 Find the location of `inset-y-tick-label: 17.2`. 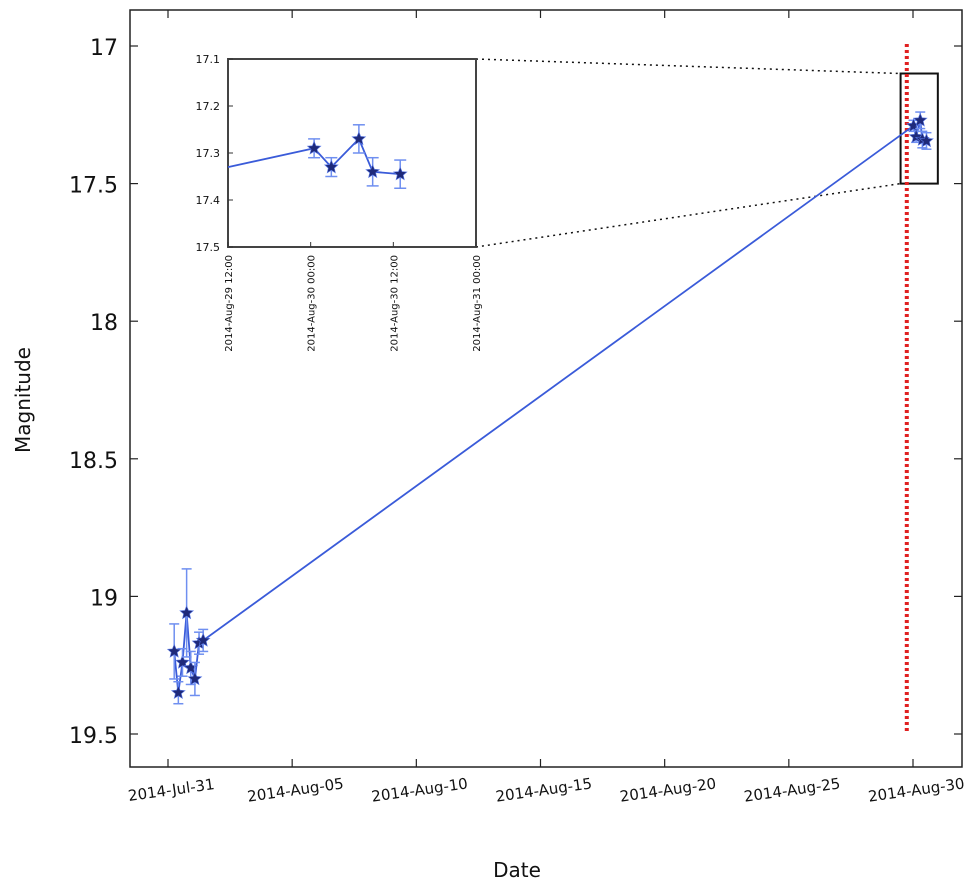

inset-y-tick-label: 17.2 is located at coordinates (208, 106).